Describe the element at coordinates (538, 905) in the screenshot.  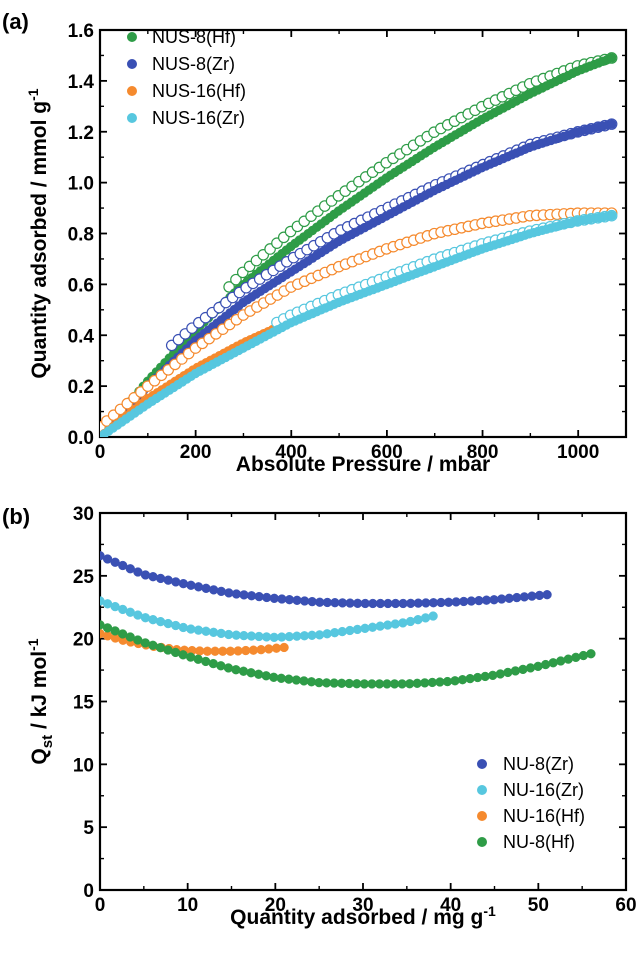
I see `x-tick-label-50: 50` at that location.